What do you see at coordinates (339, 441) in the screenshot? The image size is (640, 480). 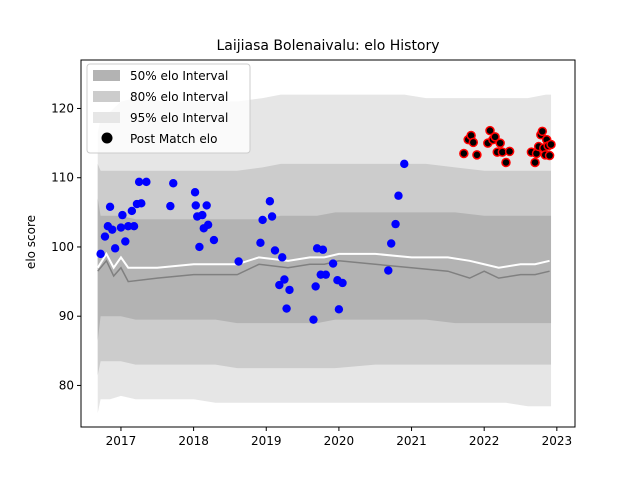 I see `x-tick-label: 2020` at bounding box center [339, 441].